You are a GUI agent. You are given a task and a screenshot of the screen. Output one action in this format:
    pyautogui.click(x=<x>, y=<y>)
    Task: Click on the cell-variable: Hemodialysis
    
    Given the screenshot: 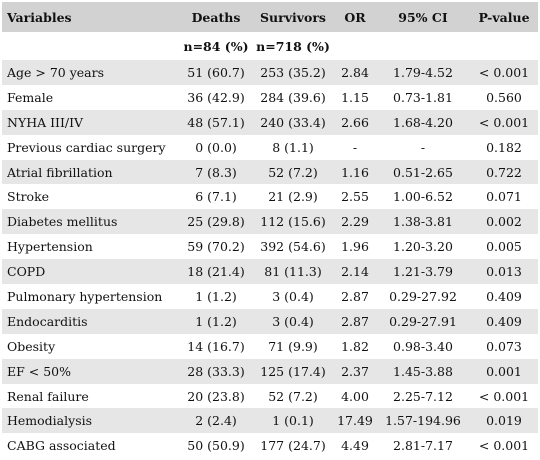 What is the action you would take?
    pyautogui.click(x=91, y=421)
    